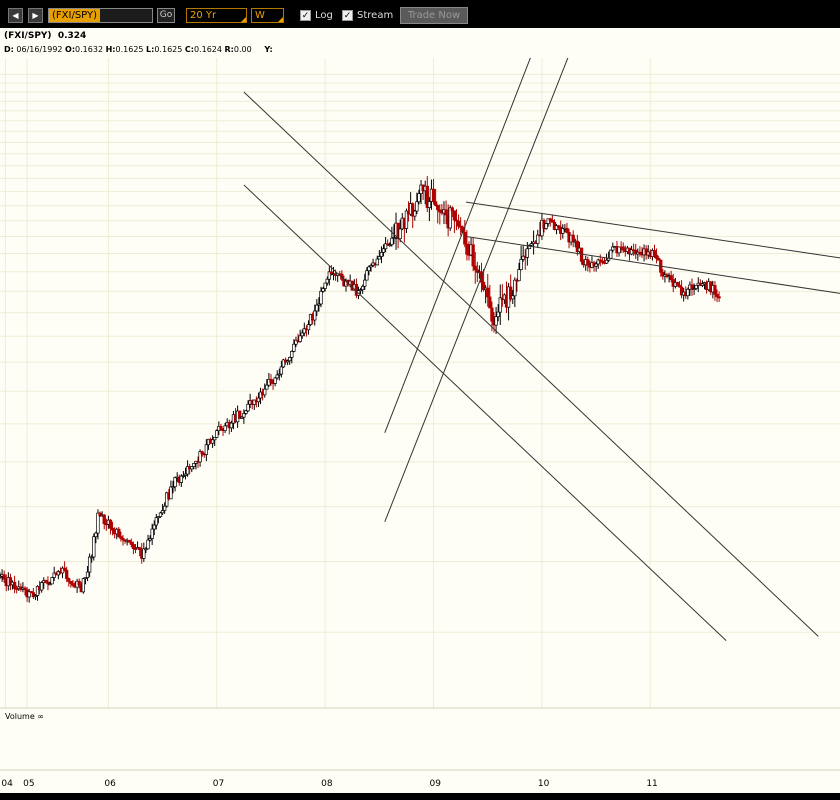 The width and height of the screenshot is (840, 800). I want to click on stream-checkbox: ✓, so click(347, 15).